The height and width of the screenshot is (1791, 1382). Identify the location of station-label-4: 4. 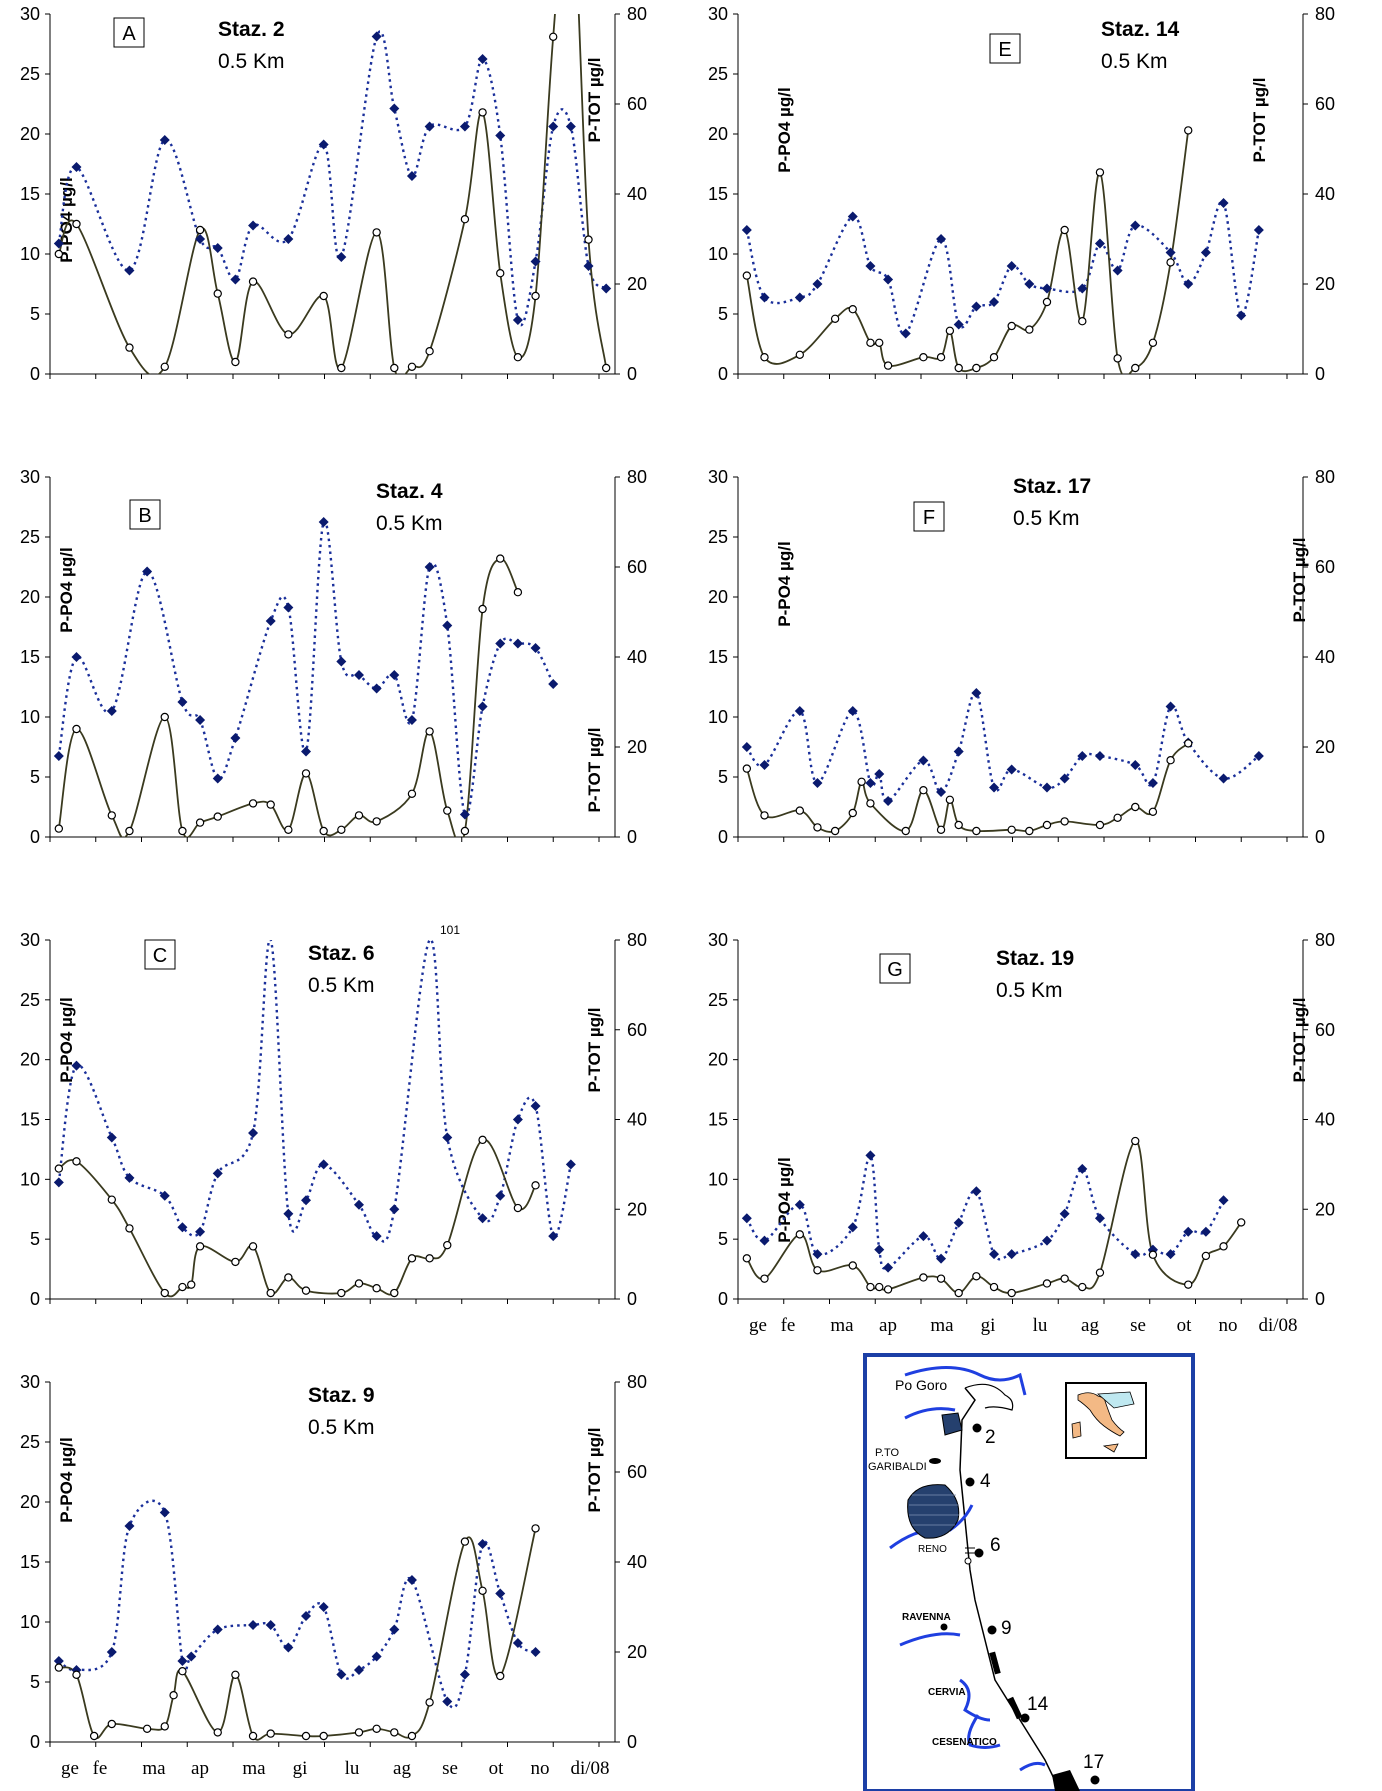
(985, 1481).